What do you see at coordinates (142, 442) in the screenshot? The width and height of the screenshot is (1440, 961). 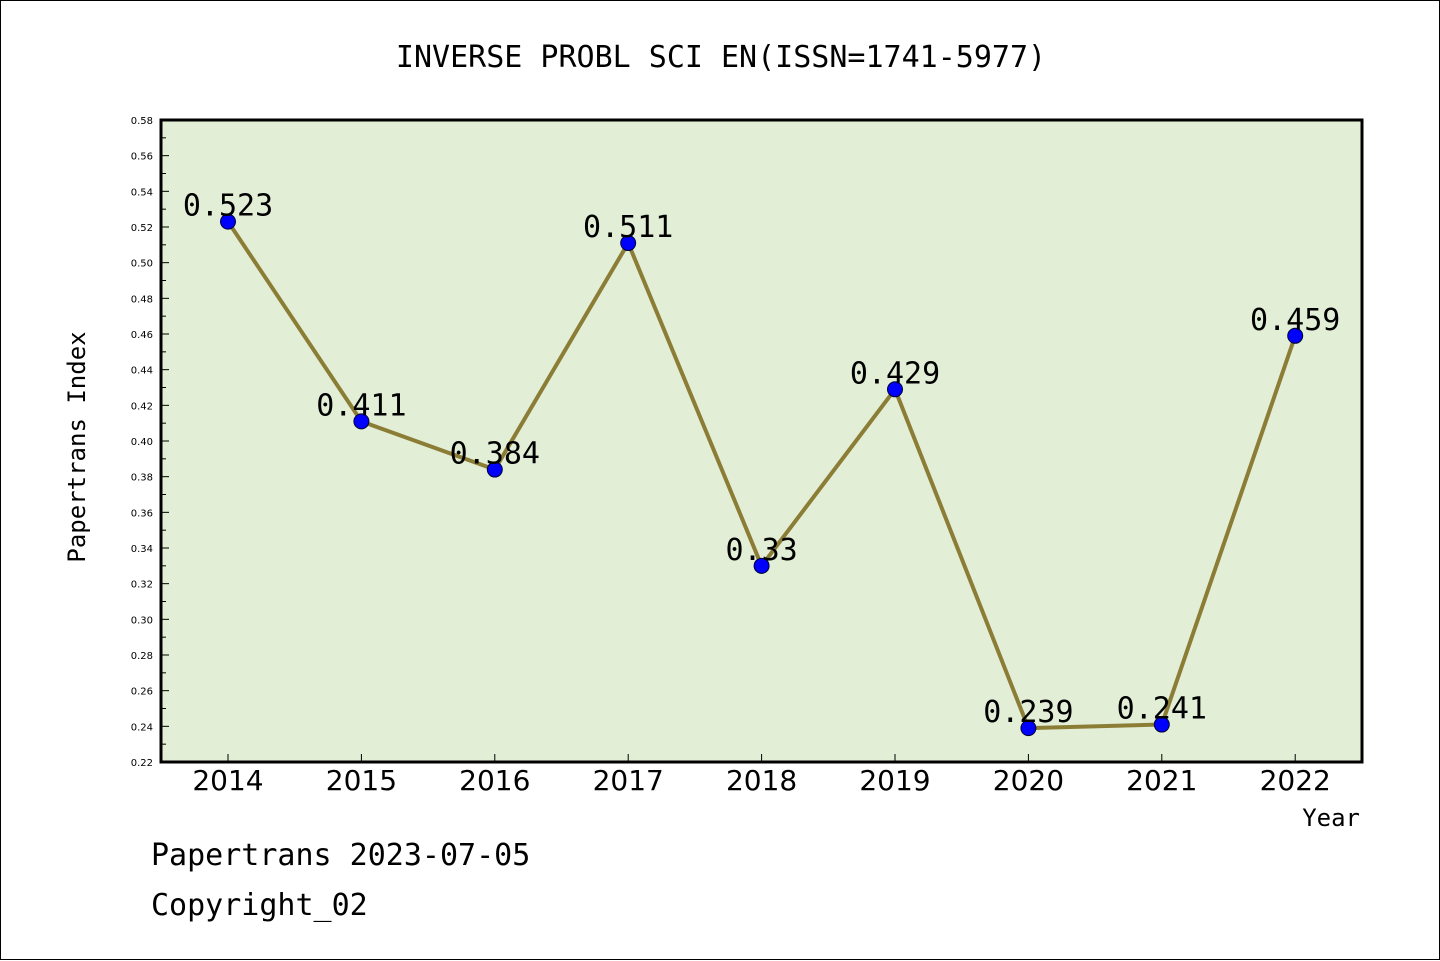 I see `y-tick-label: 0.40` at bounding box center [142, 442].